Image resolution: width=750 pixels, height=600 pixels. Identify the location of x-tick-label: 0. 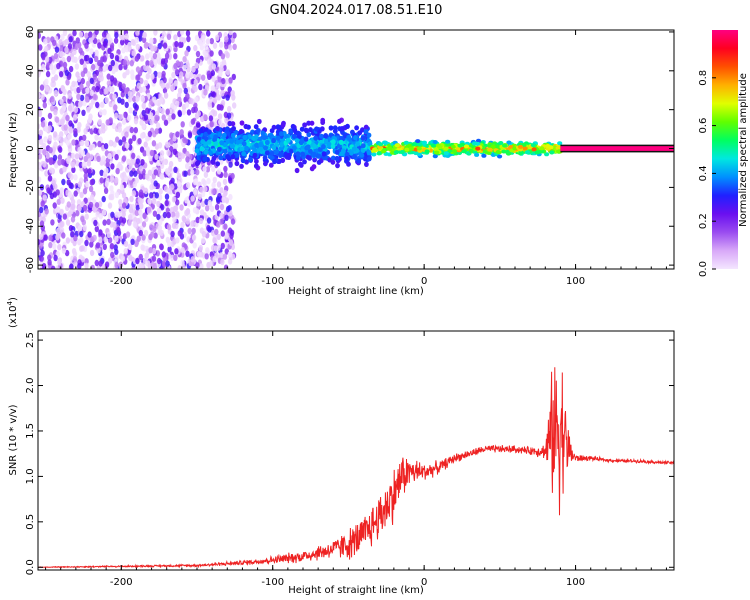
(424, 281).